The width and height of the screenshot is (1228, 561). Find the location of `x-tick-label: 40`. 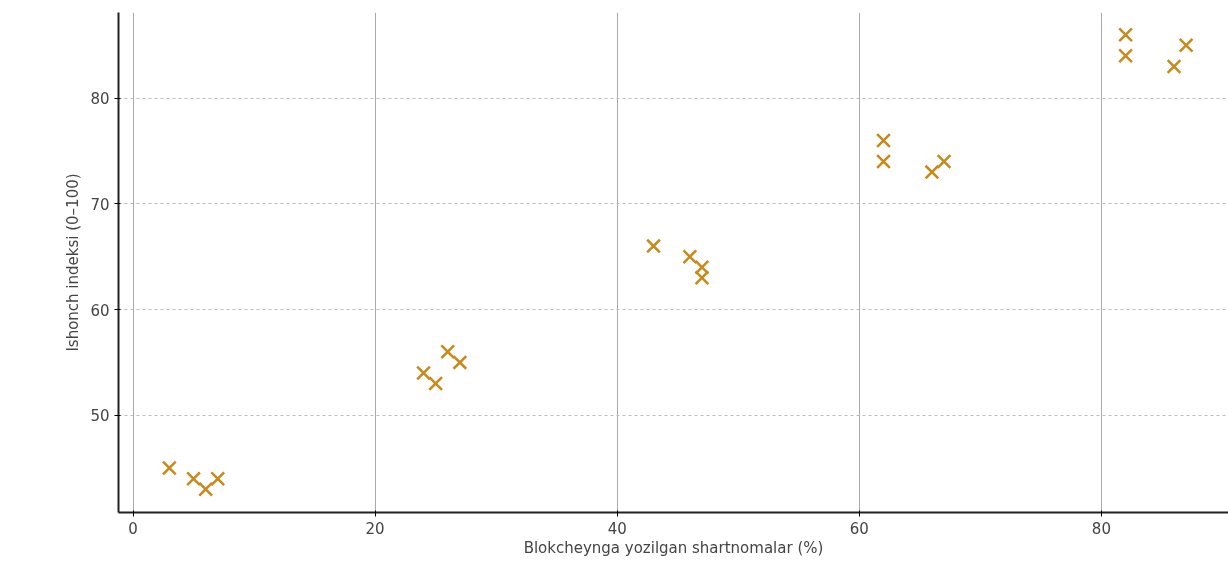

x-tick-label: 40 is located at coordinates (617, 528).